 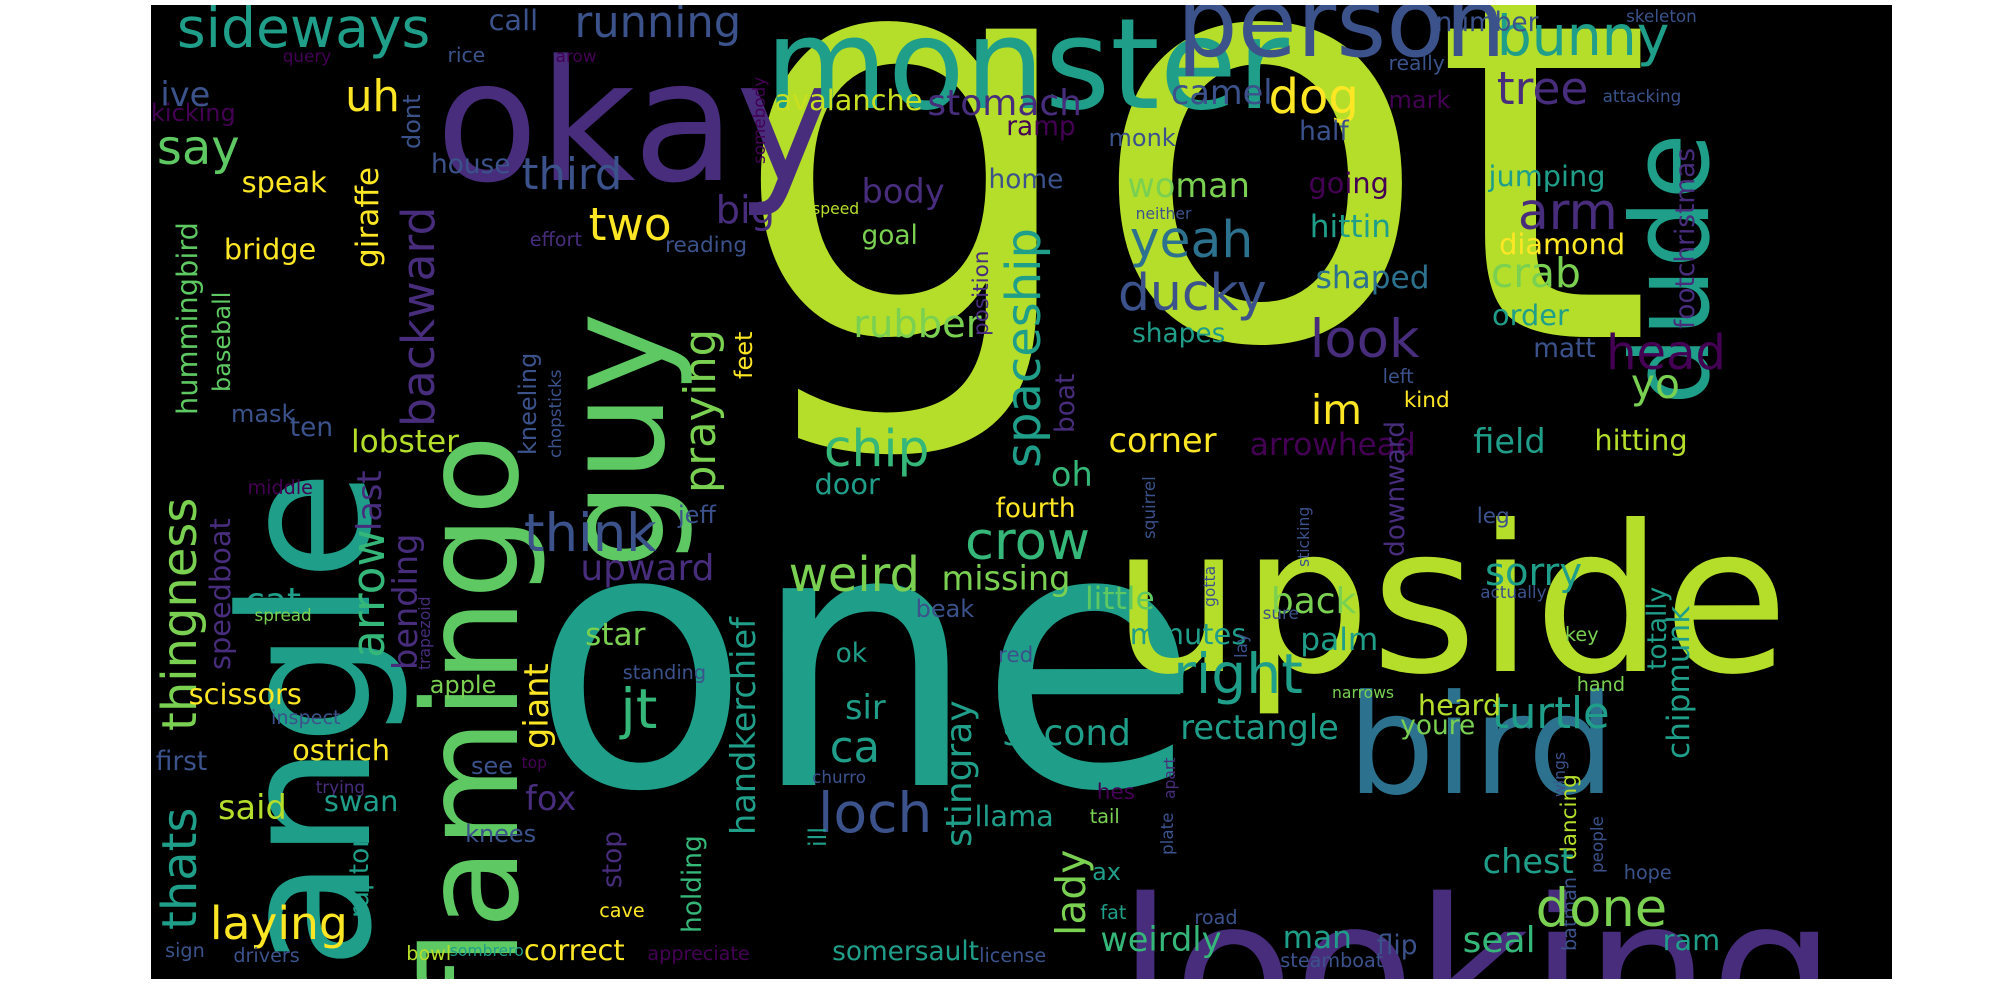 What do you see at coordinates (1666, 352) in the screenshot?
I see `word-head: head` at bounding box center [1666, 352].